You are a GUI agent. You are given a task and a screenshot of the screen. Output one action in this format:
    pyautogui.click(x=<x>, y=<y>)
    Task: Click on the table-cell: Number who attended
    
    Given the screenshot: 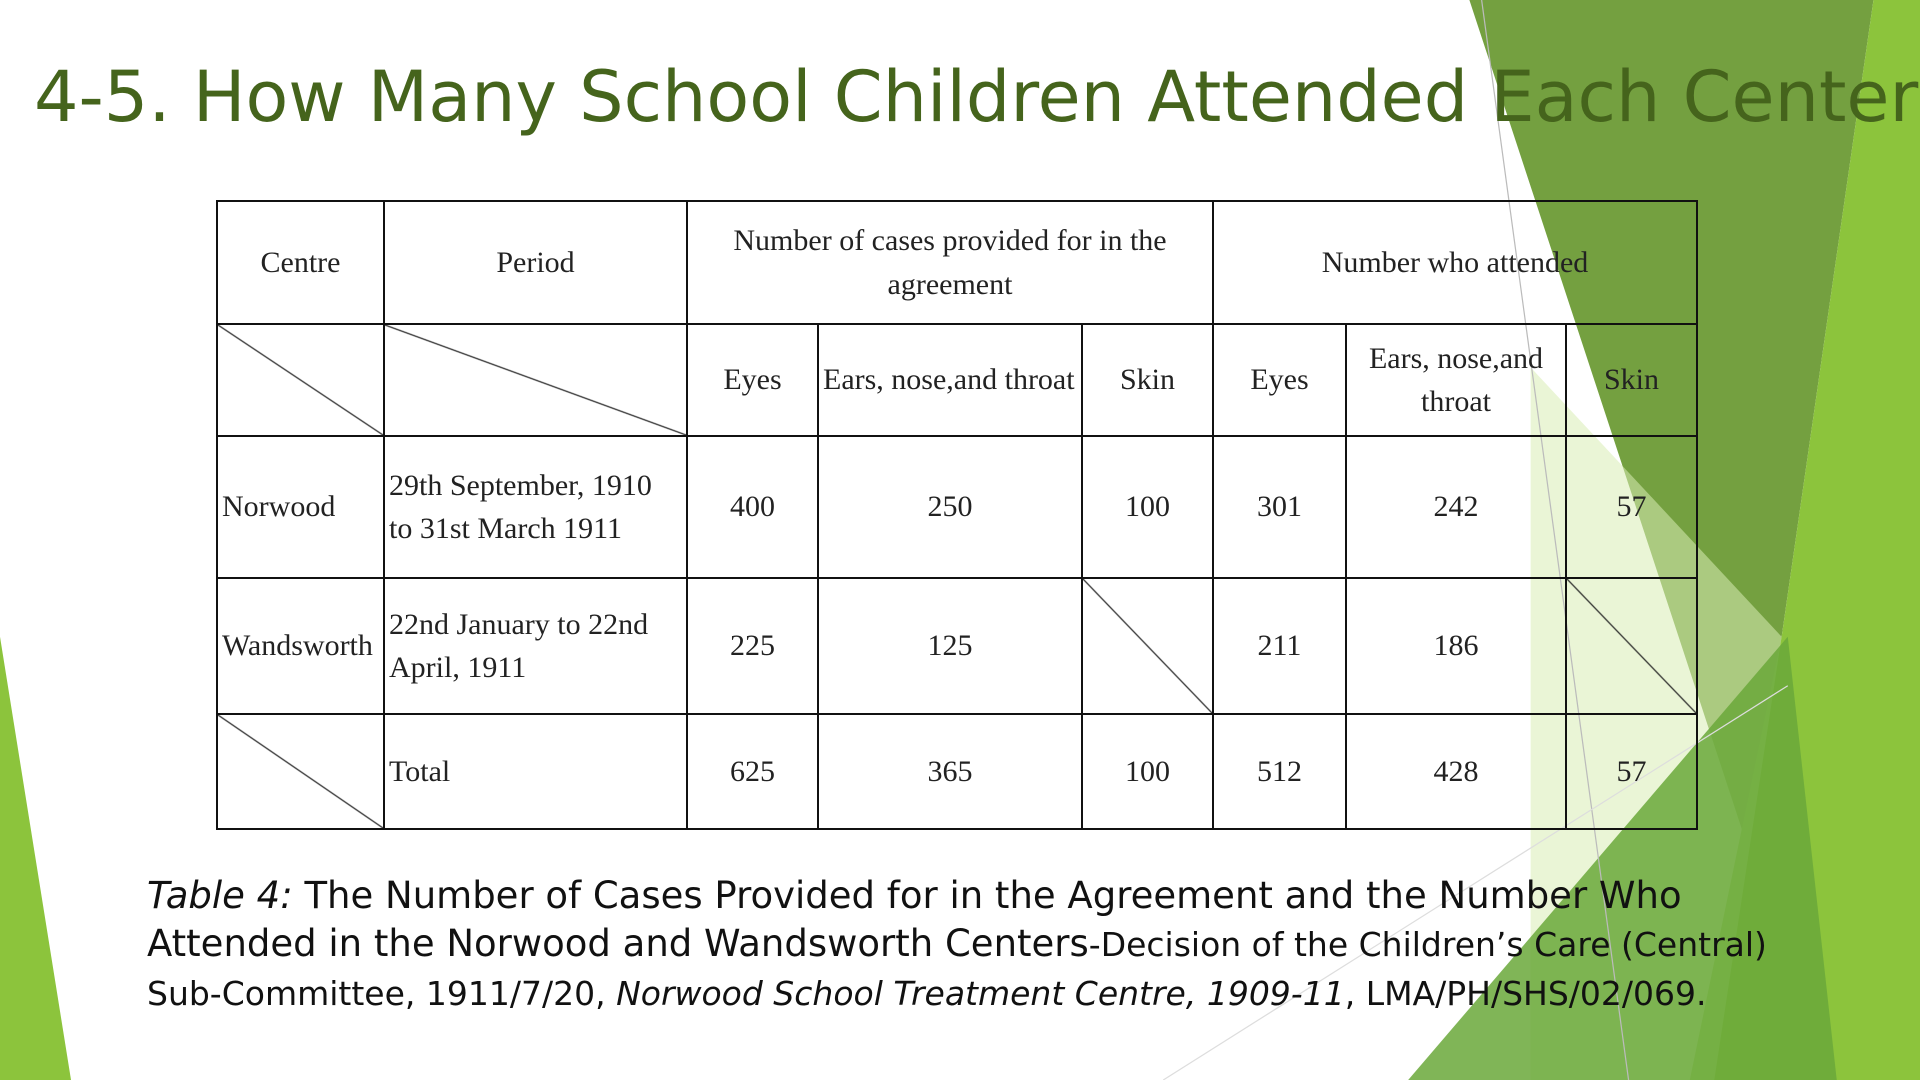 What is the action you would take?
    pyautogui.click(x=1455, y=262)
    